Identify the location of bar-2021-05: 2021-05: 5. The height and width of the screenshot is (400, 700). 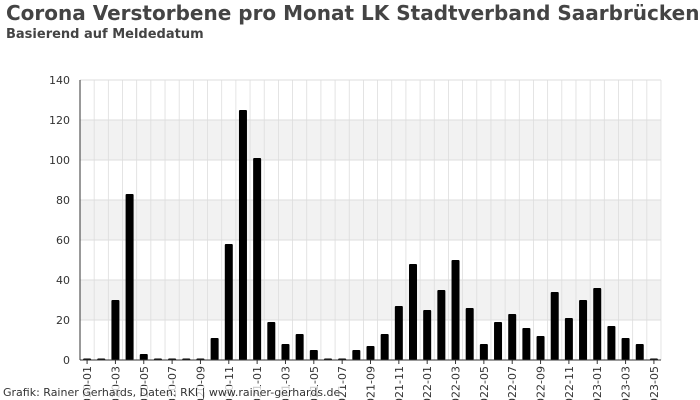
(313, 355).